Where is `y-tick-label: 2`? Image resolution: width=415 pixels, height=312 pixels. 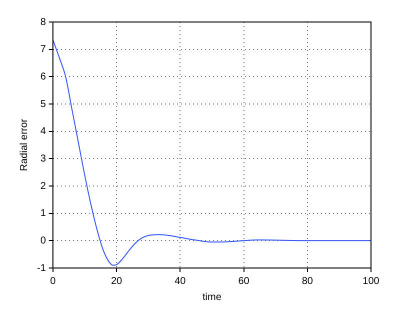
y-tick-label: 2 is located at coordinates (43, 186).